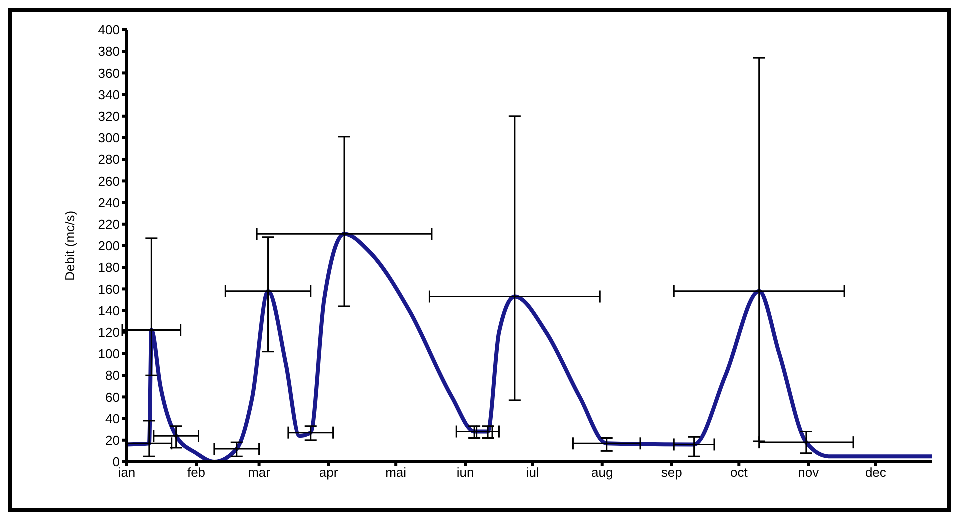 The width and height of the screenshot is (957, 518). What do you see at coordinates (113, 397) in the screenshot?
I see `y-tick-label: 60` at bounding box center [113, 397].